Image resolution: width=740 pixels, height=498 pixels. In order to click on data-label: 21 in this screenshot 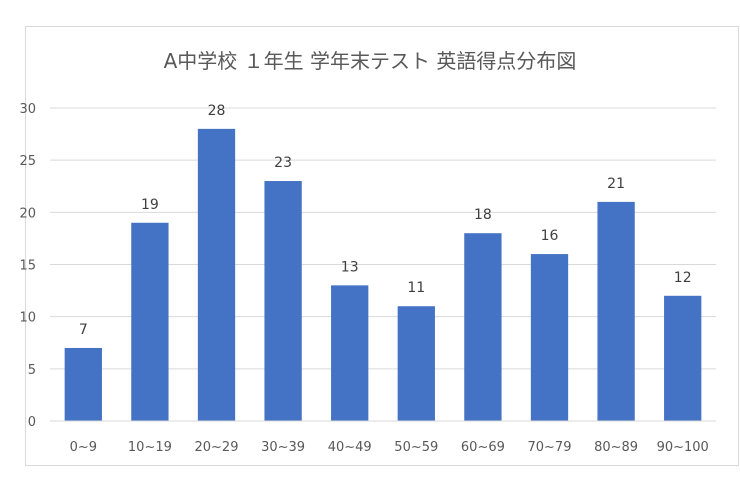, I will do `click(616, 184)`.